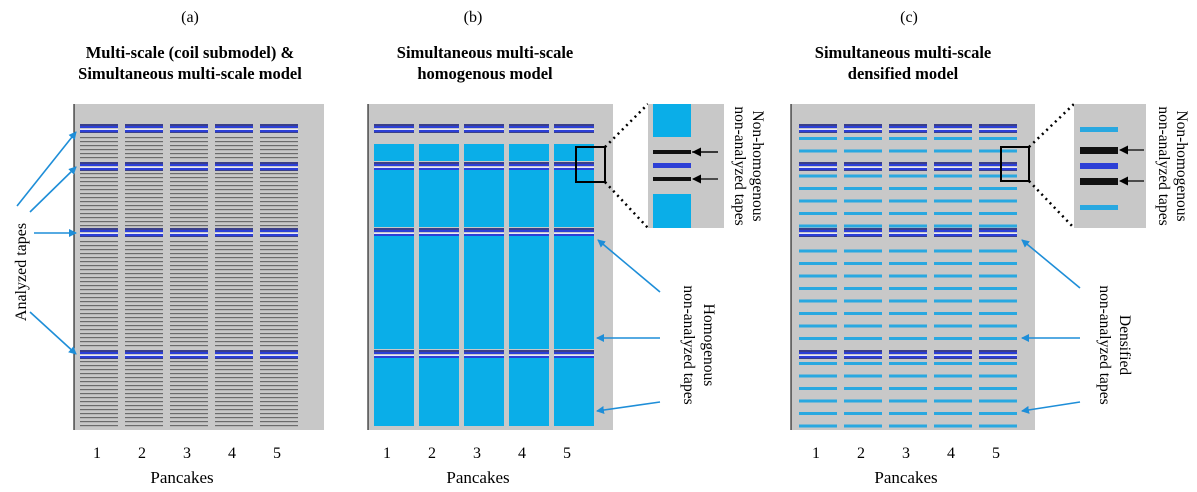 The width and height of the screenshot is (1197, 492). What do you see at coordinates (996, 453) in the screenshot?
I see `pancake-label: 5` at bounding box center [996, 453].